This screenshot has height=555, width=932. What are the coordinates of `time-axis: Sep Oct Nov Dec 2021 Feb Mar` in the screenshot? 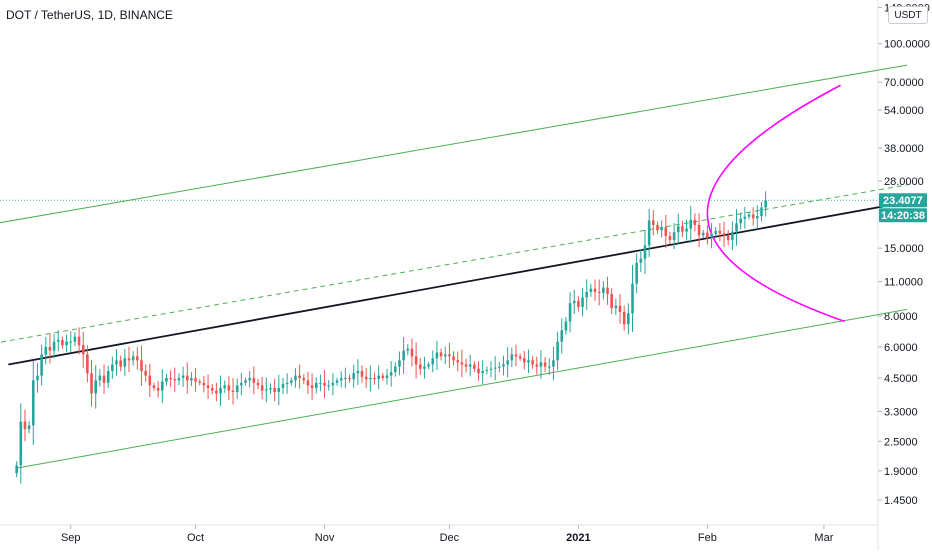 It's located at (447, 534).